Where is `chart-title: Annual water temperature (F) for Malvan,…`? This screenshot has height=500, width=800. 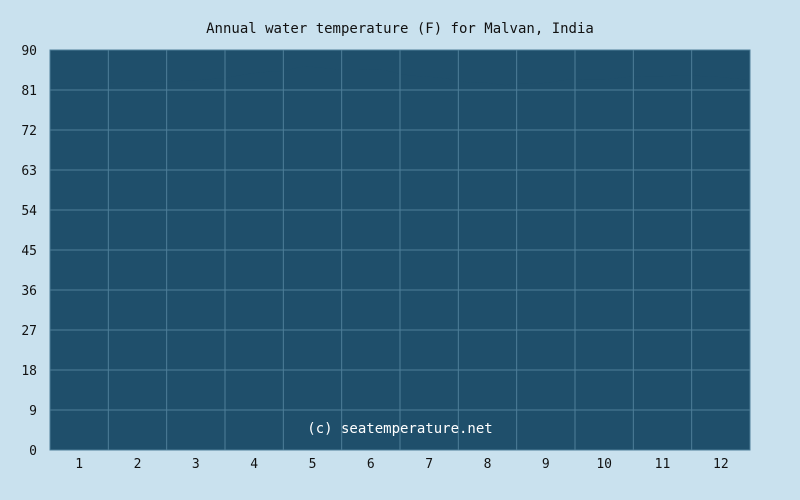
chart-title: Annual water temperature (F) for Malvan,… is located at coordinates (400, 29).